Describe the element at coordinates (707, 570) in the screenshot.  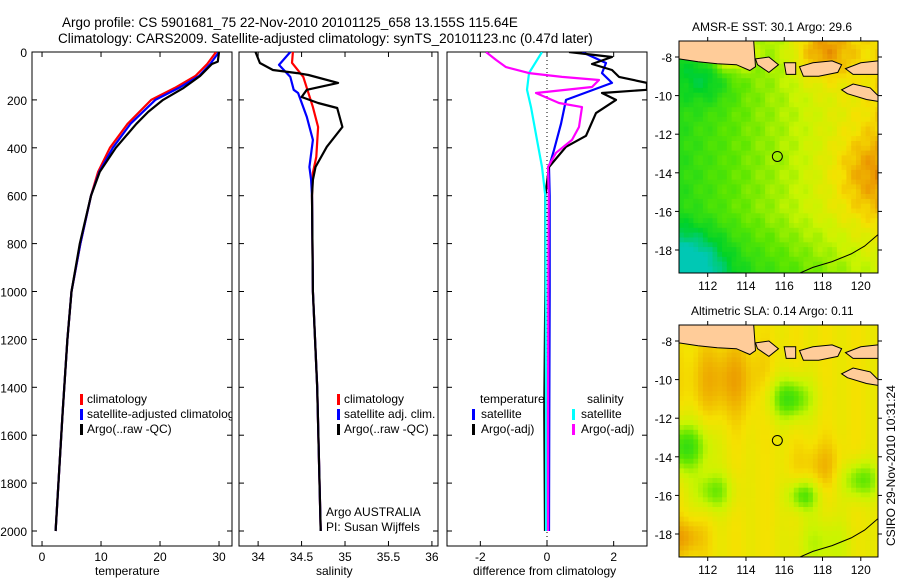
I see `x-tick-label: 112` at that location.